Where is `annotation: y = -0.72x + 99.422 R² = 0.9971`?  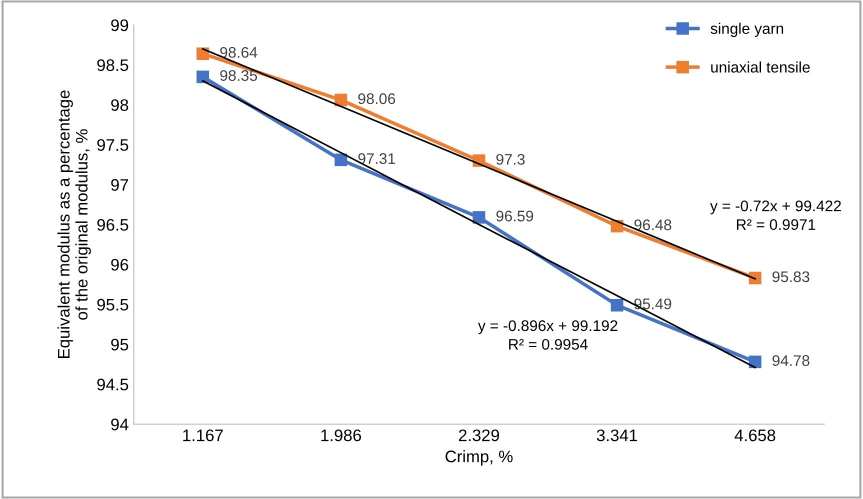
annotation: y = -0.72x + 99.422 R² = 0.9971 is located at coordinates (775, 215).